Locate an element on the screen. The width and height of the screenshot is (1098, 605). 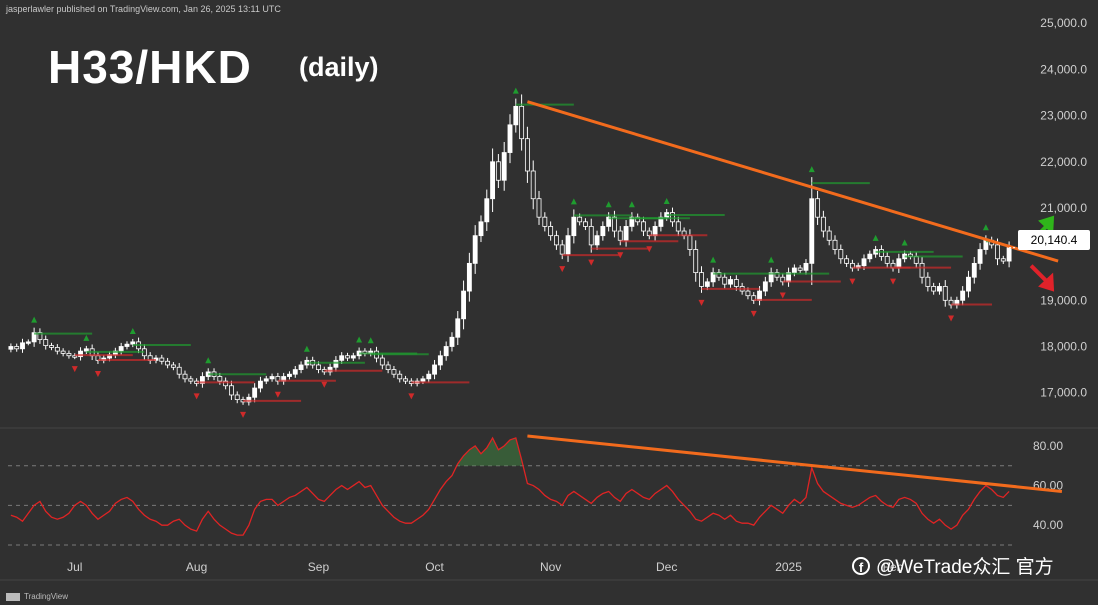
watermark-text: @WeTrade众汇 官方 is located at coordinates (965, 567).